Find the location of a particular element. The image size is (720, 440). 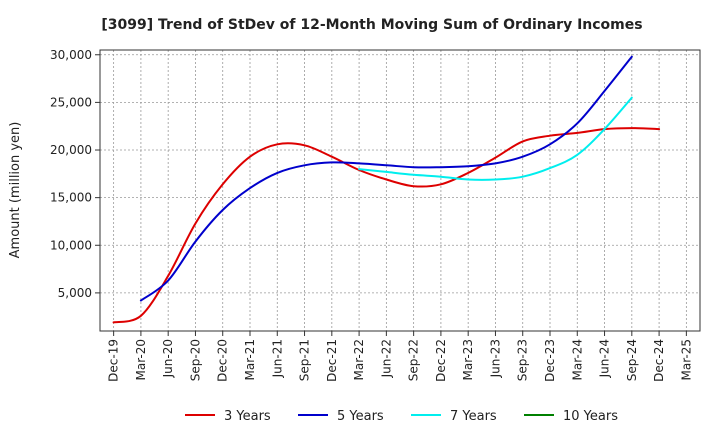

x-tick-label: Mar-23 is located at coordinates (468, 359).